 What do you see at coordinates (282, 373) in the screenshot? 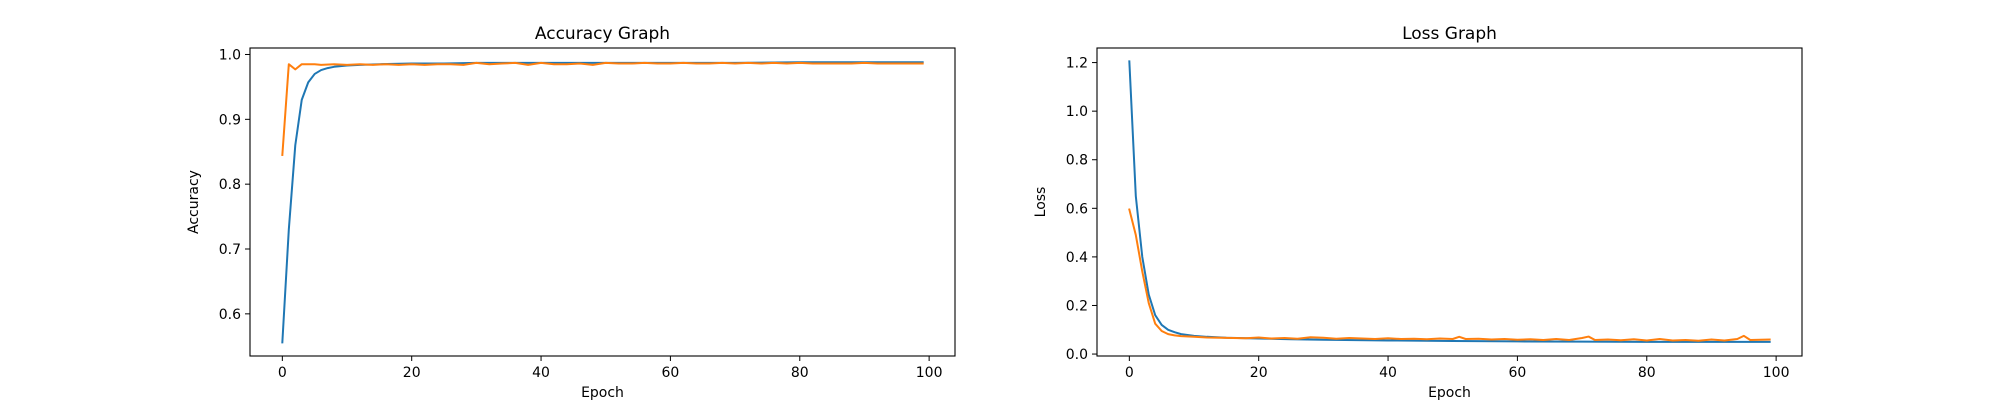
I see `accuracy-x-tick-label: 0` at bounding box center [282, 373].